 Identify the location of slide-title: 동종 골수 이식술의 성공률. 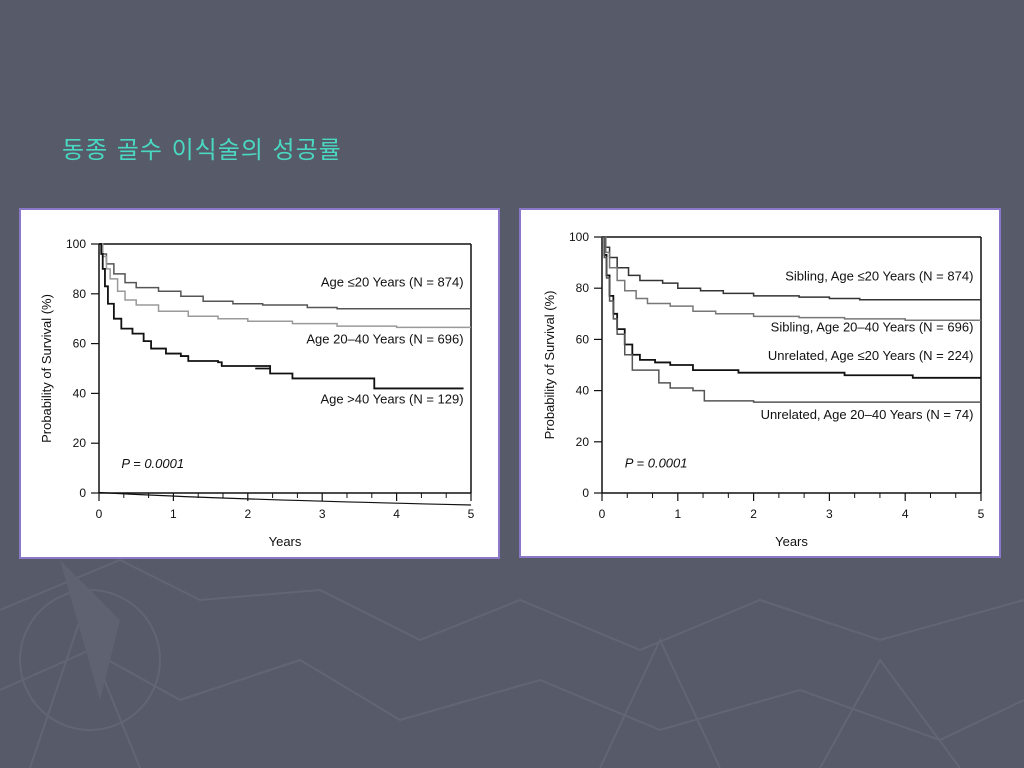
(202, 150).